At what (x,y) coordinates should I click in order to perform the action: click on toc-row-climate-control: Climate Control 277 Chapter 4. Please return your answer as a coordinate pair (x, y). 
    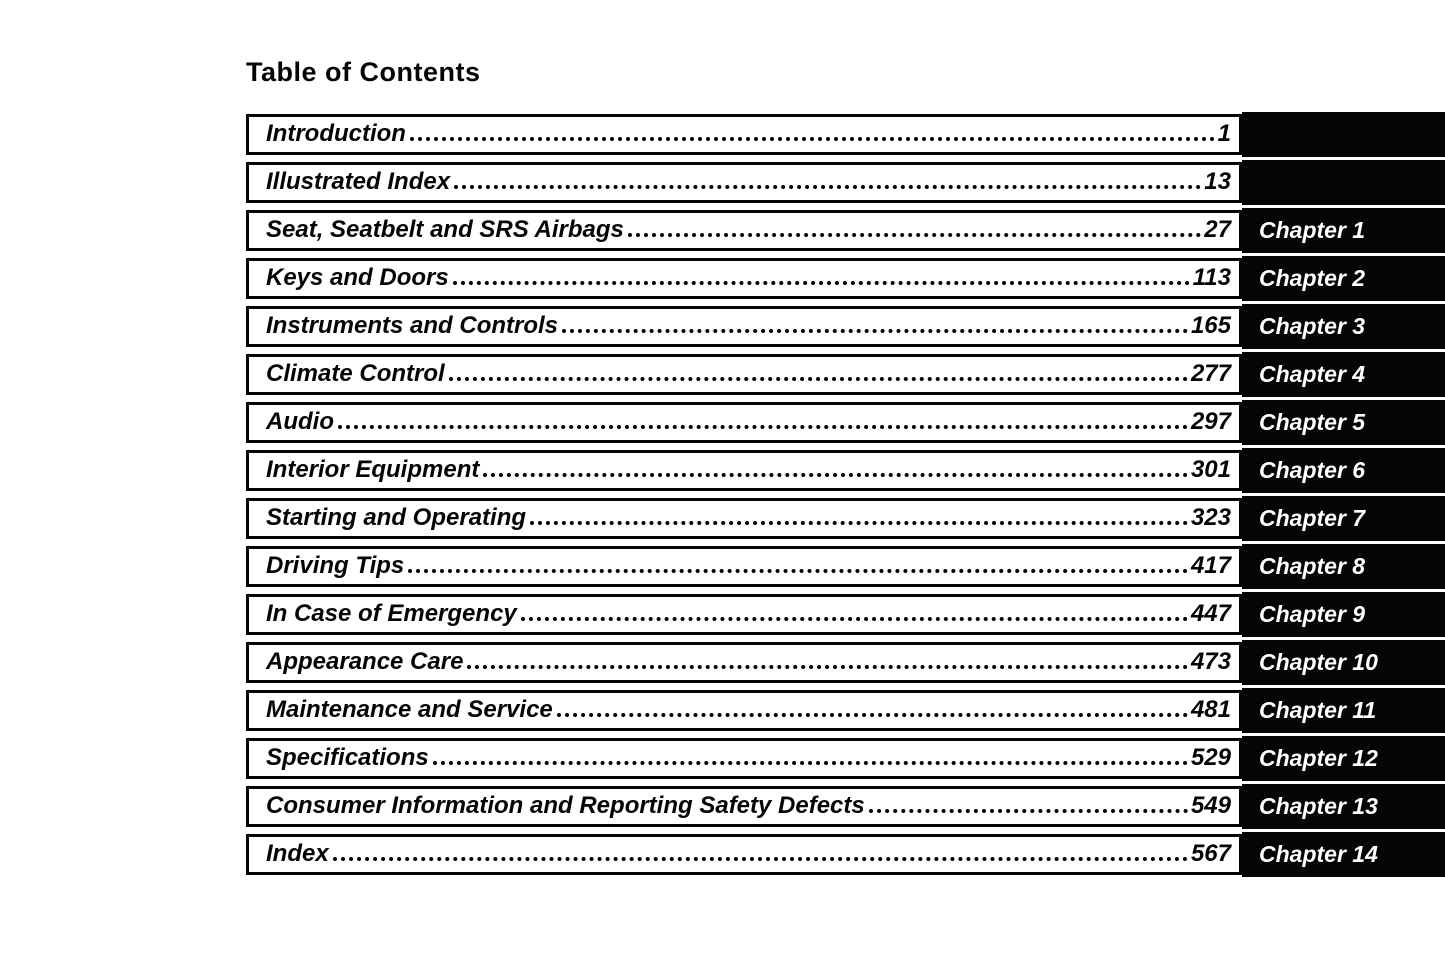
    Looking at the image, I should click on (845, 374).